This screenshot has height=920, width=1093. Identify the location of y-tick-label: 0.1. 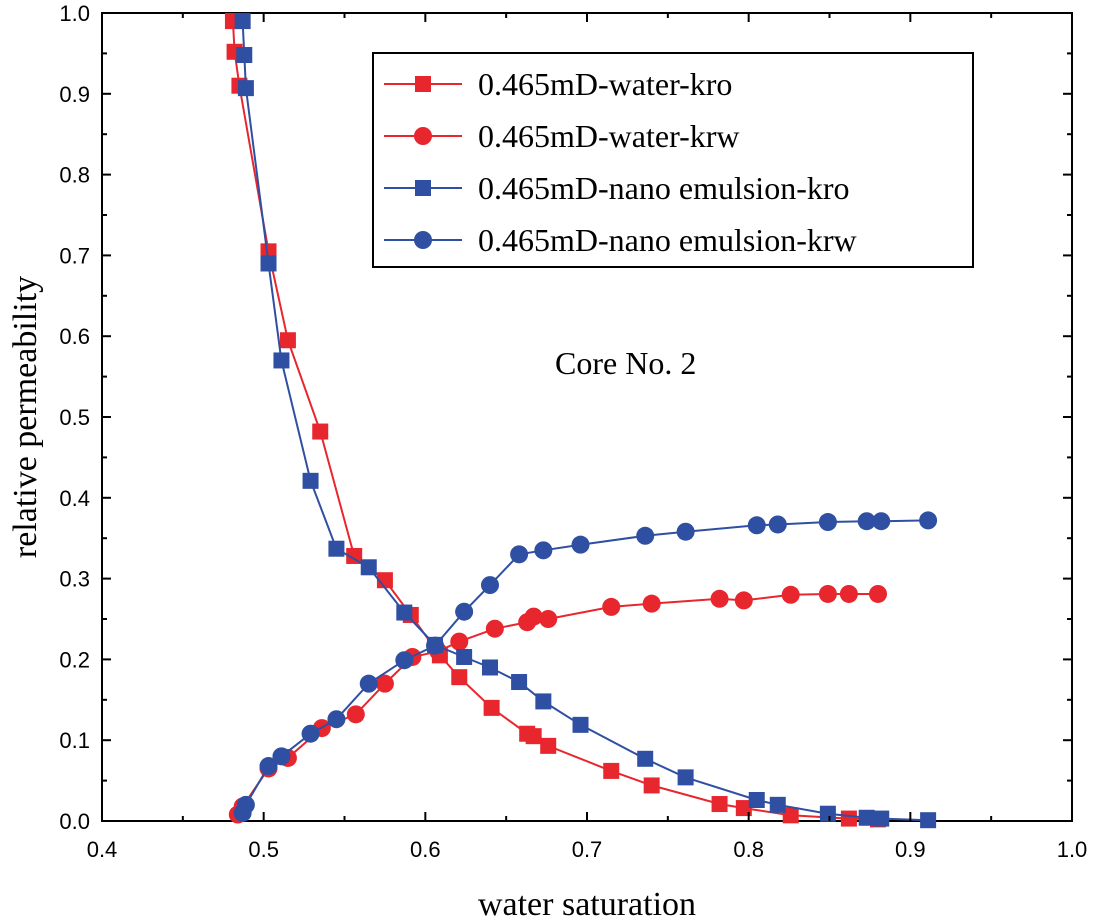
(74, 740).